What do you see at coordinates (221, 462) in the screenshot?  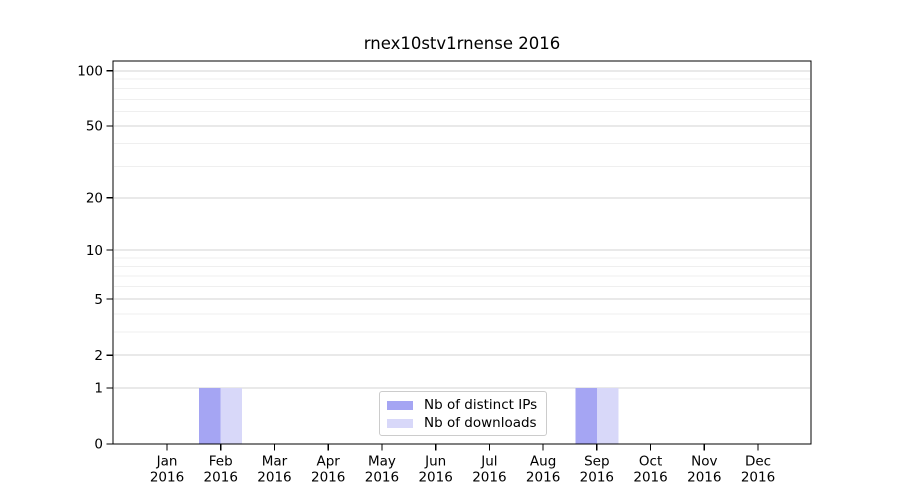 I see `x-tick-label-month: Feb` at bounding box center [221, 462].